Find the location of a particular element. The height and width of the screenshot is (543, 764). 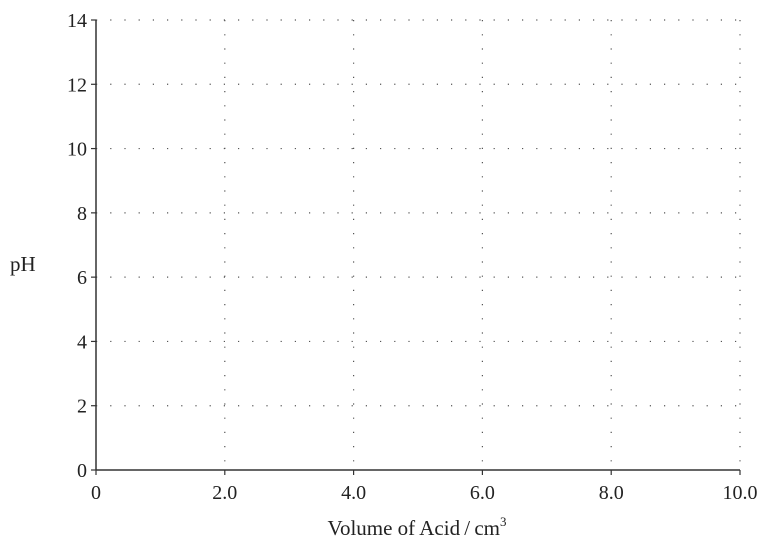

x-axis-label-superscript: 3 is located at coordinates (503, 521).